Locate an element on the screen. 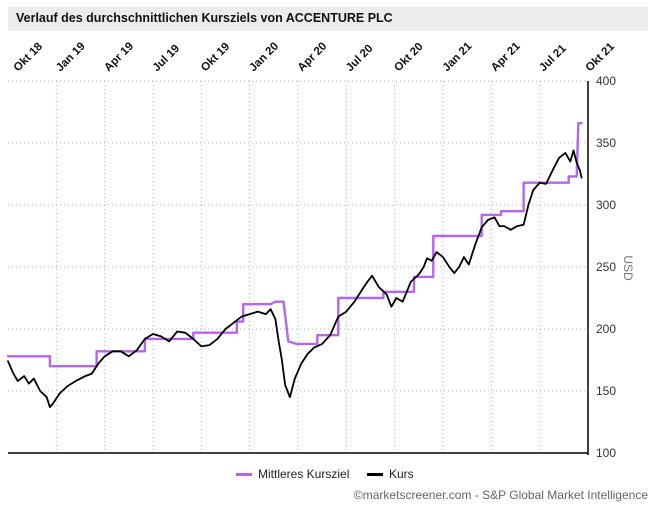 The height and width of the screenshot is (511, 650). legend-swatch-target is located at coordinates (244, 474).